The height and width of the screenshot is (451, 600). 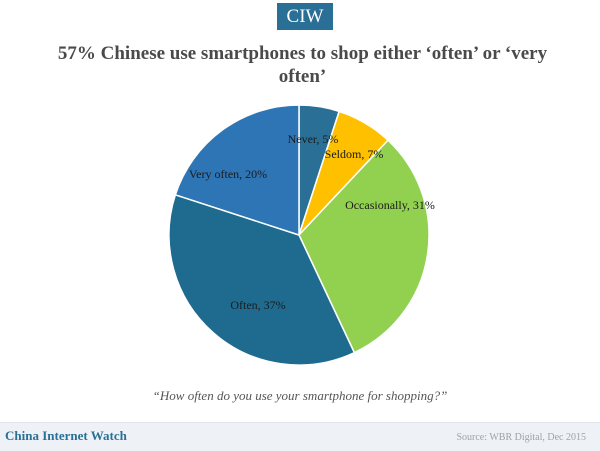 I want to click on ciw-logo-badge: CIW, so click(x=305, y=16).